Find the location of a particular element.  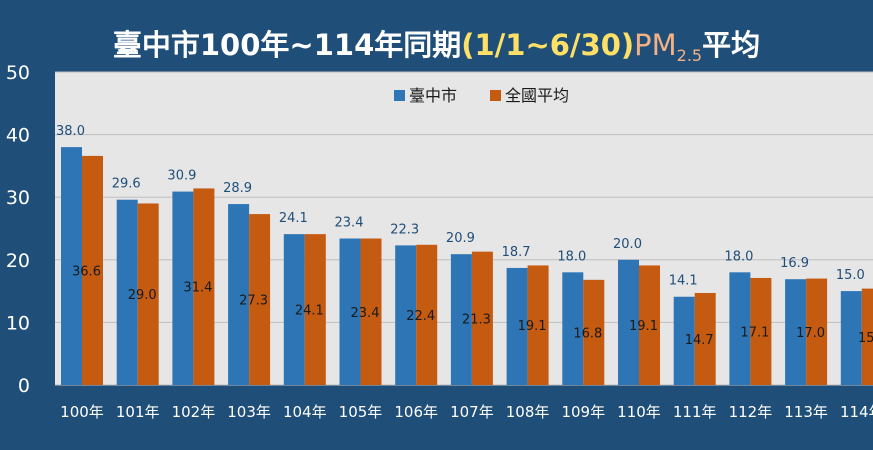

y-tick-label: 50 is located at coordinates (18, 73).